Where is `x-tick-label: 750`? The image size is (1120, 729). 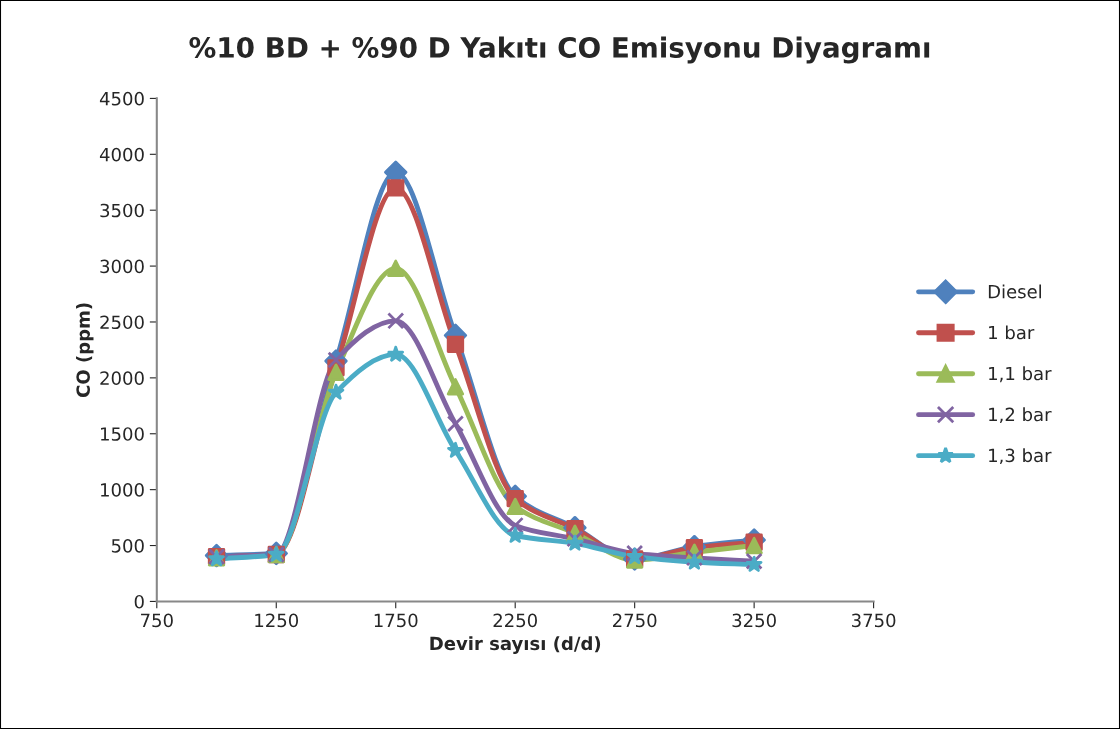 x-tick-label: 750 is located at coordinates (157, 620).